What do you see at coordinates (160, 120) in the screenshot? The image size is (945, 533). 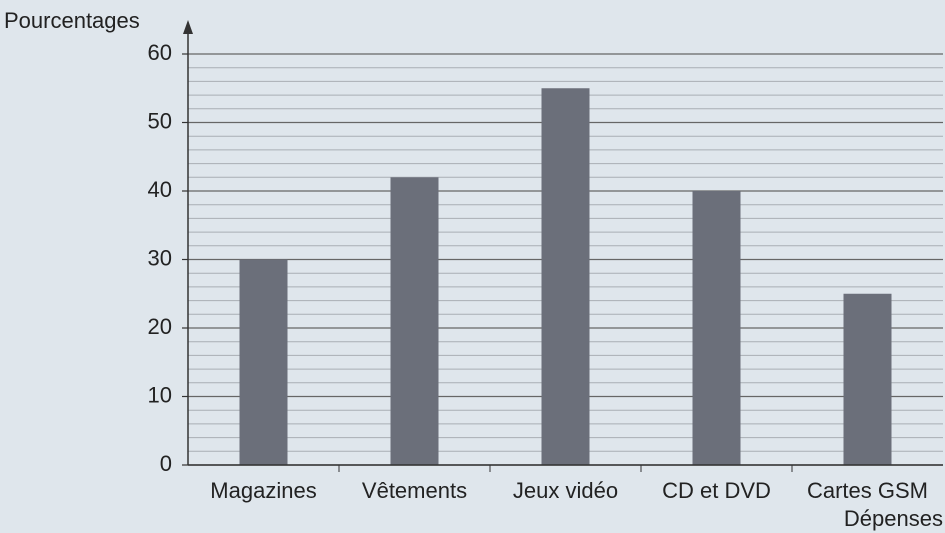 I see `y-tick-label: 50` at bounding box center [160, 120].